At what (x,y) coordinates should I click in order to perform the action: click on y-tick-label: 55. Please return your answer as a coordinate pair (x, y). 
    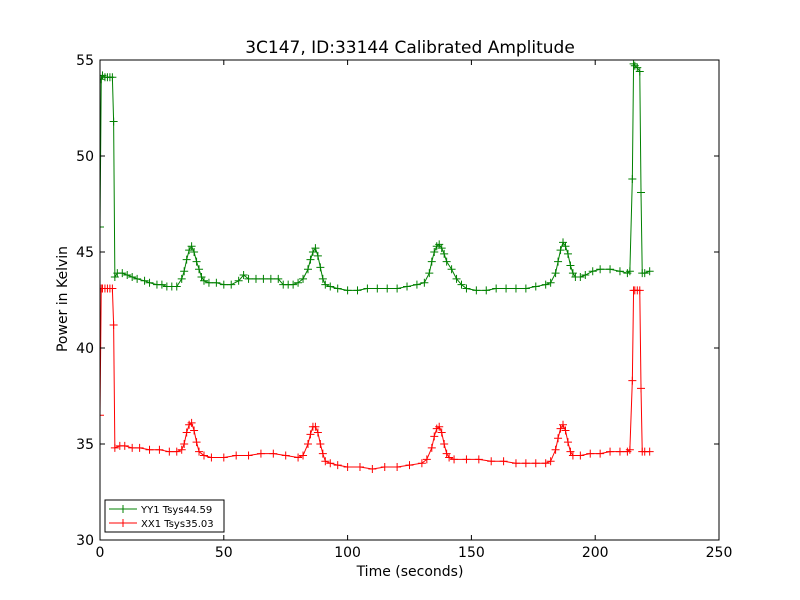
    Looking at the image, I should click on (85, 61).